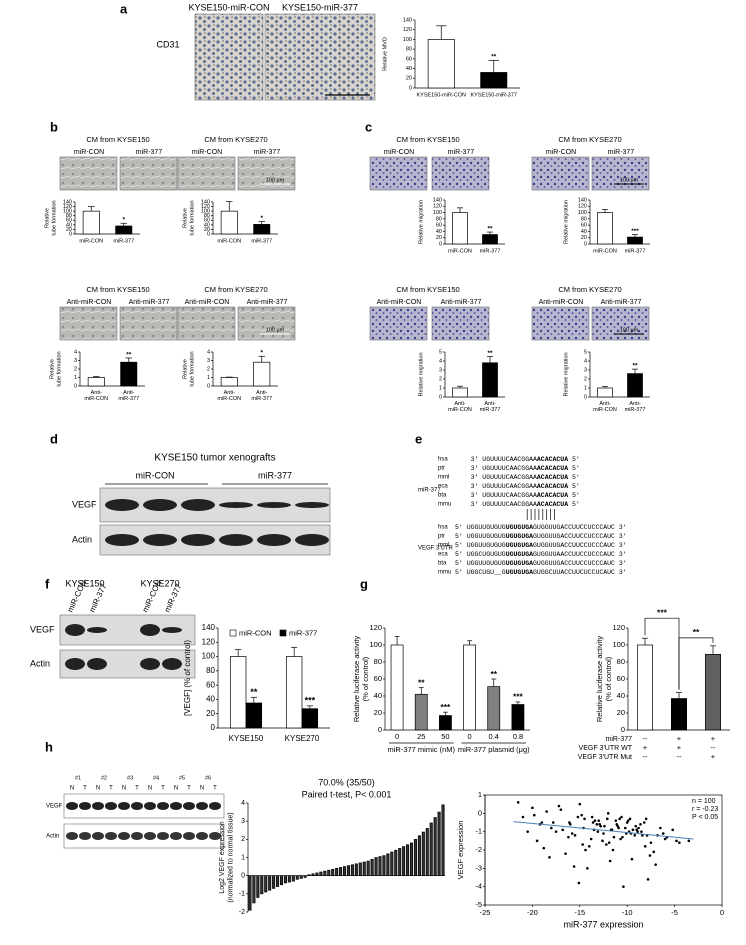 Image resolution: width=746 pixels, height=945 pixels. I want to click on x-tick-label: KYSE270, so click(302, 738).